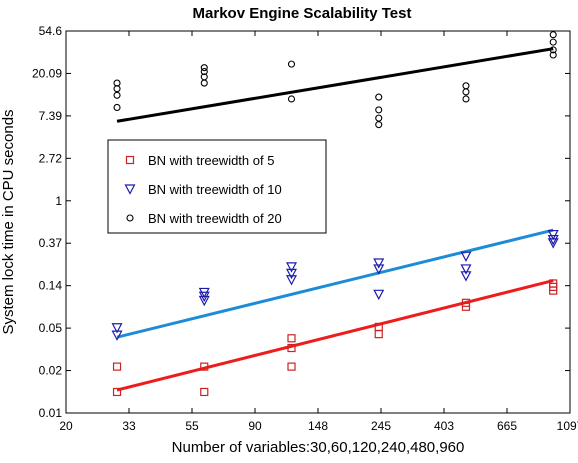 Image resolution: width=578 pixels, height=463 pixels. I want to click on y-tick-label: 0.01, so click(51, 413).